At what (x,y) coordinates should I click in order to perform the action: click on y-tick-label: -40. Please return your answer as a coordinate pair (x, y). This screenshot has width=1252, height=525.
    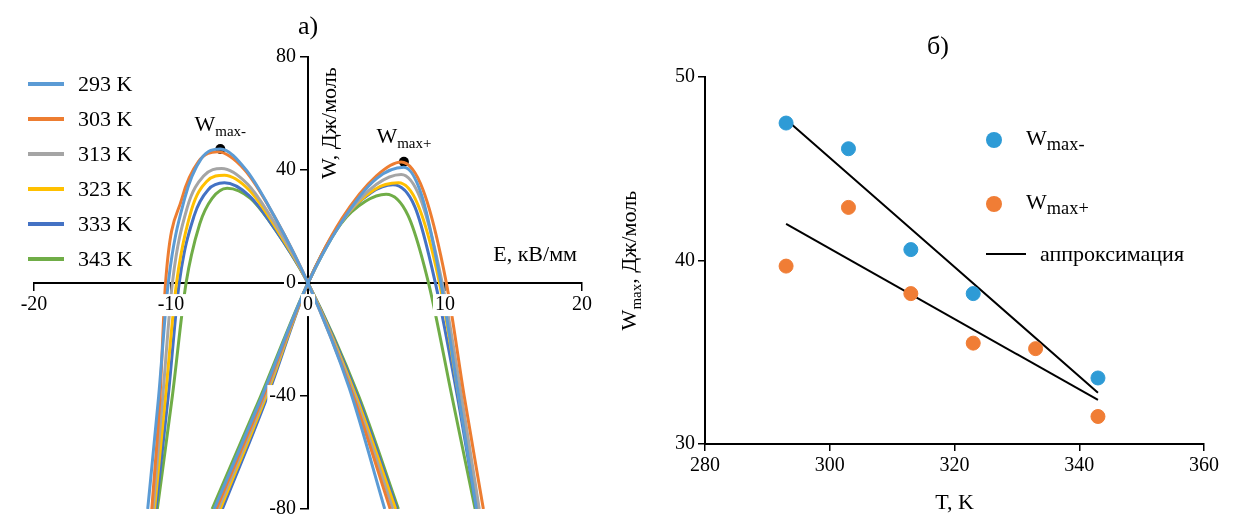
    Looking at the image, I should click on (283, 394).